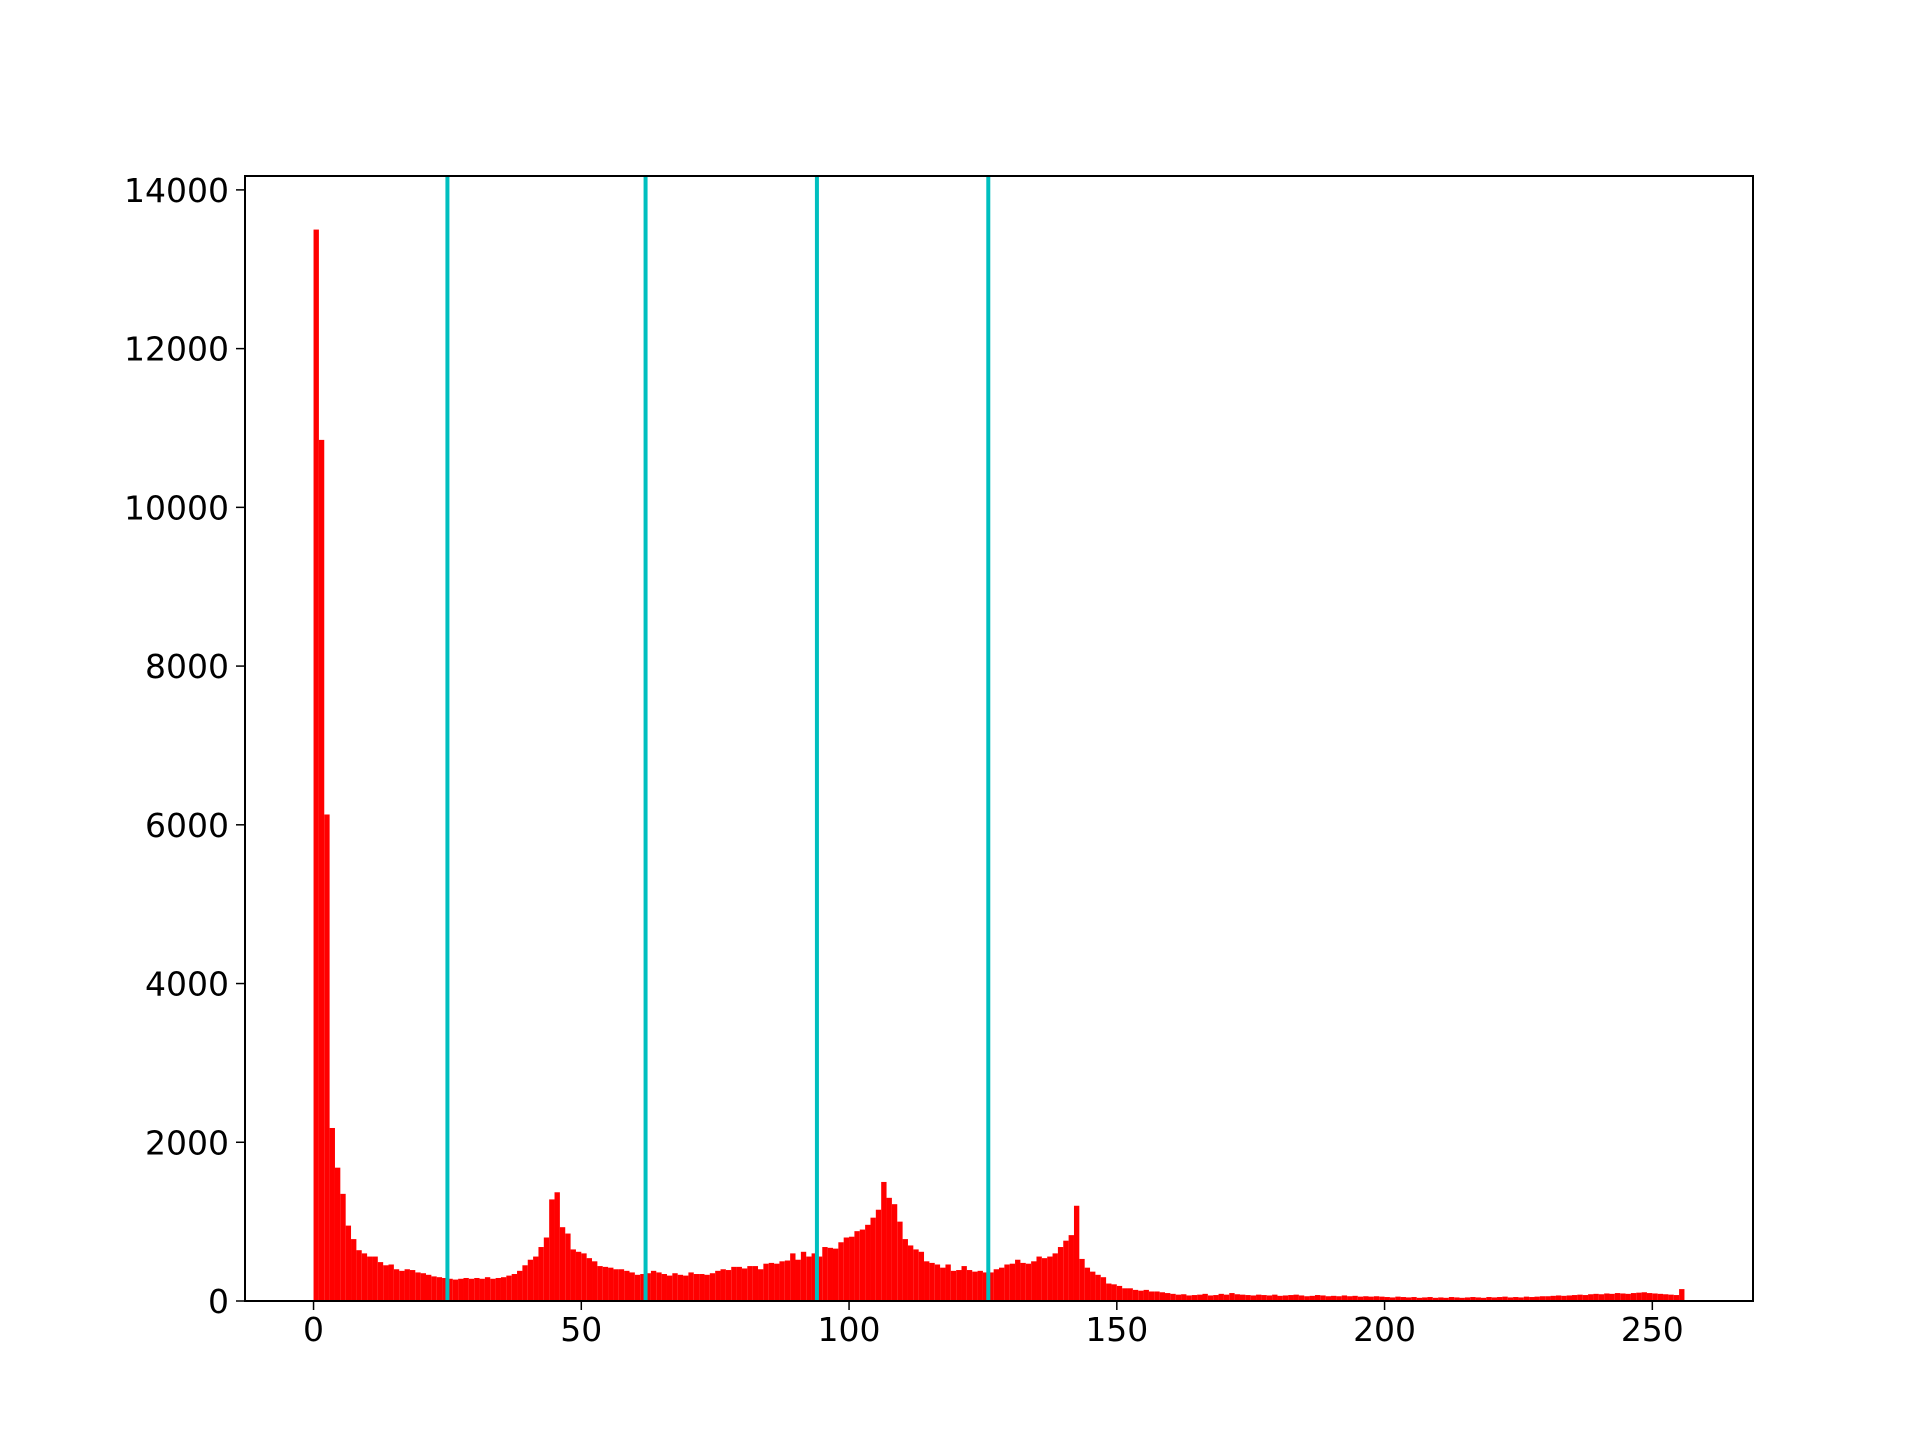 Image resolution: width=1920 pixels, height=1440 pixels. Describe the element at coordinates (187, 666) in the screenshot. I see `y-tick-label: 8000` at that location.